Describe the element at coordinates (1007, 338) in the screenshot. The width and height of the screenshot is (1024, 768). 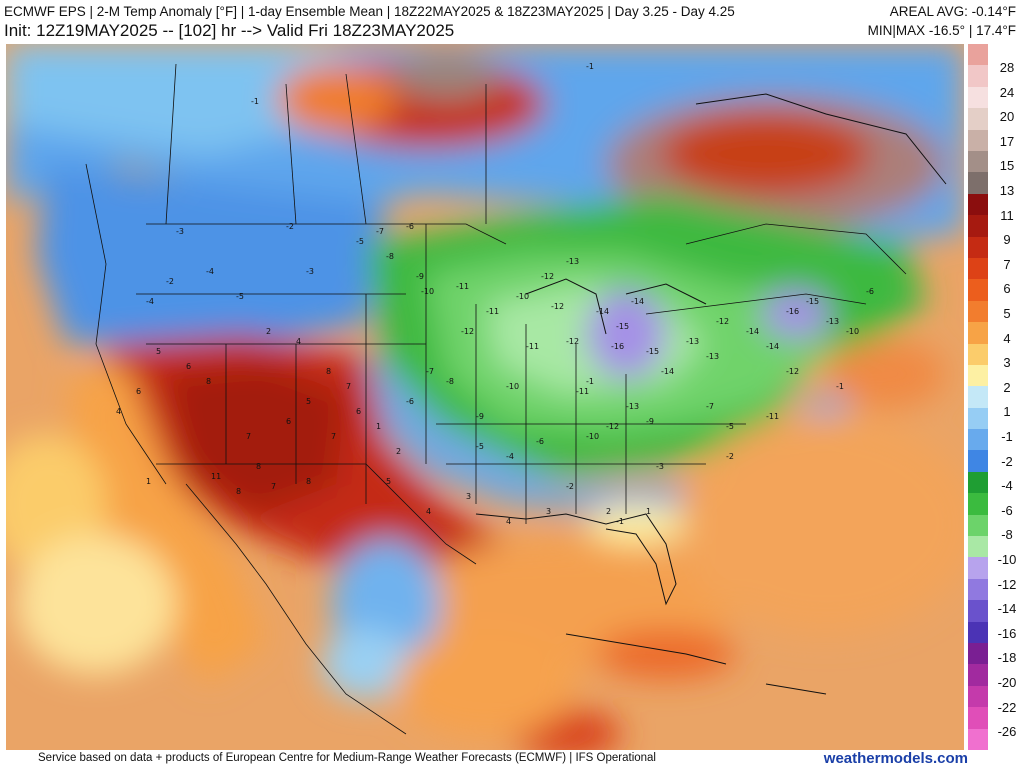
I see `legend-label: 4` at that location.